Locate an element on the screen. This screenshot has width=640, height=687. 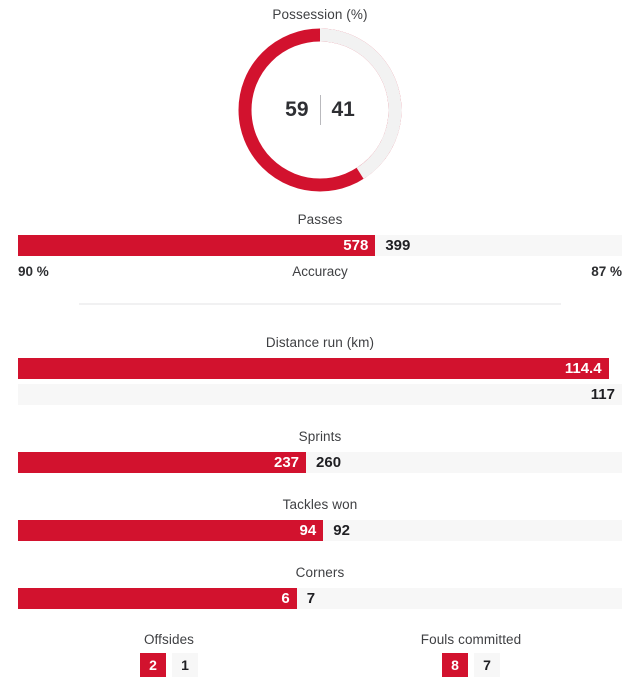
sprints-home-value: 237 is located at coordinates (286, 462).